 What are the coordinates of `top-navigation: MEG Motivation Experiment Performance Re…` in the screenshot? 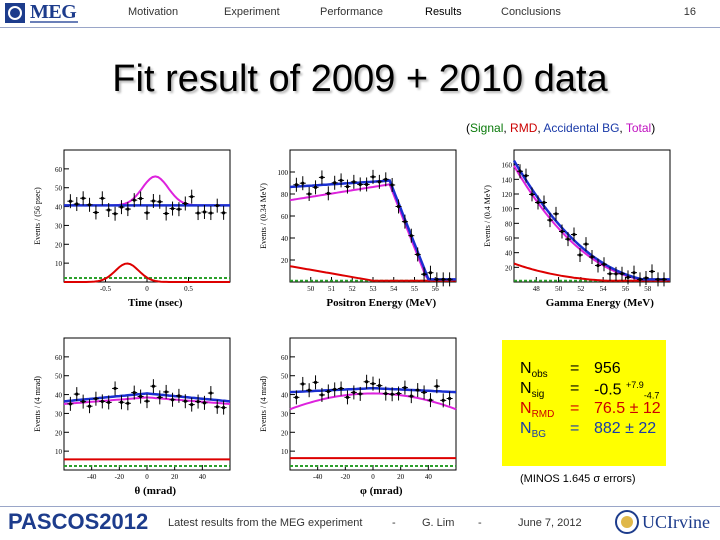 It's located at (360, 14).